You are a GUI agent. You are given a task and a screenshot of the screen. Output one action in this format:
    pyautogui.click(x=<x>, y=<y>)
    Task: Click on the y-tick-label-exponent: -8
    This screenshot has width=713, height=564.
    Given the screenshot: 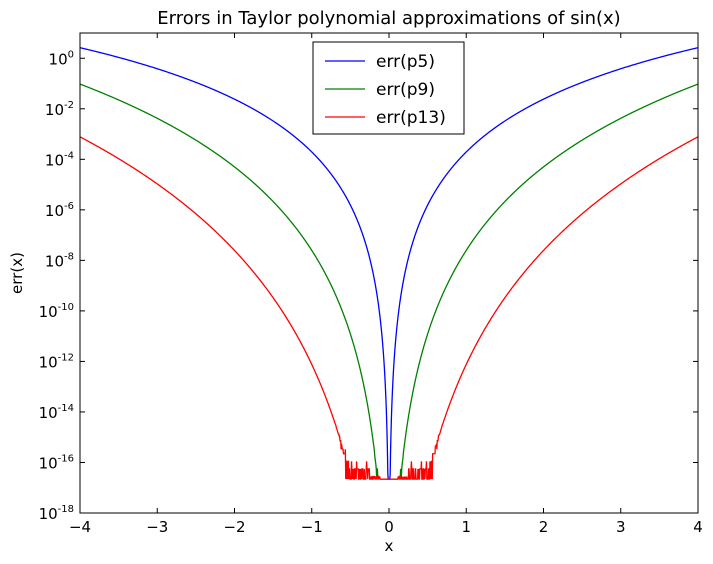 What is the action you would take?
    pyautogui.click(x=69, y=256)
    